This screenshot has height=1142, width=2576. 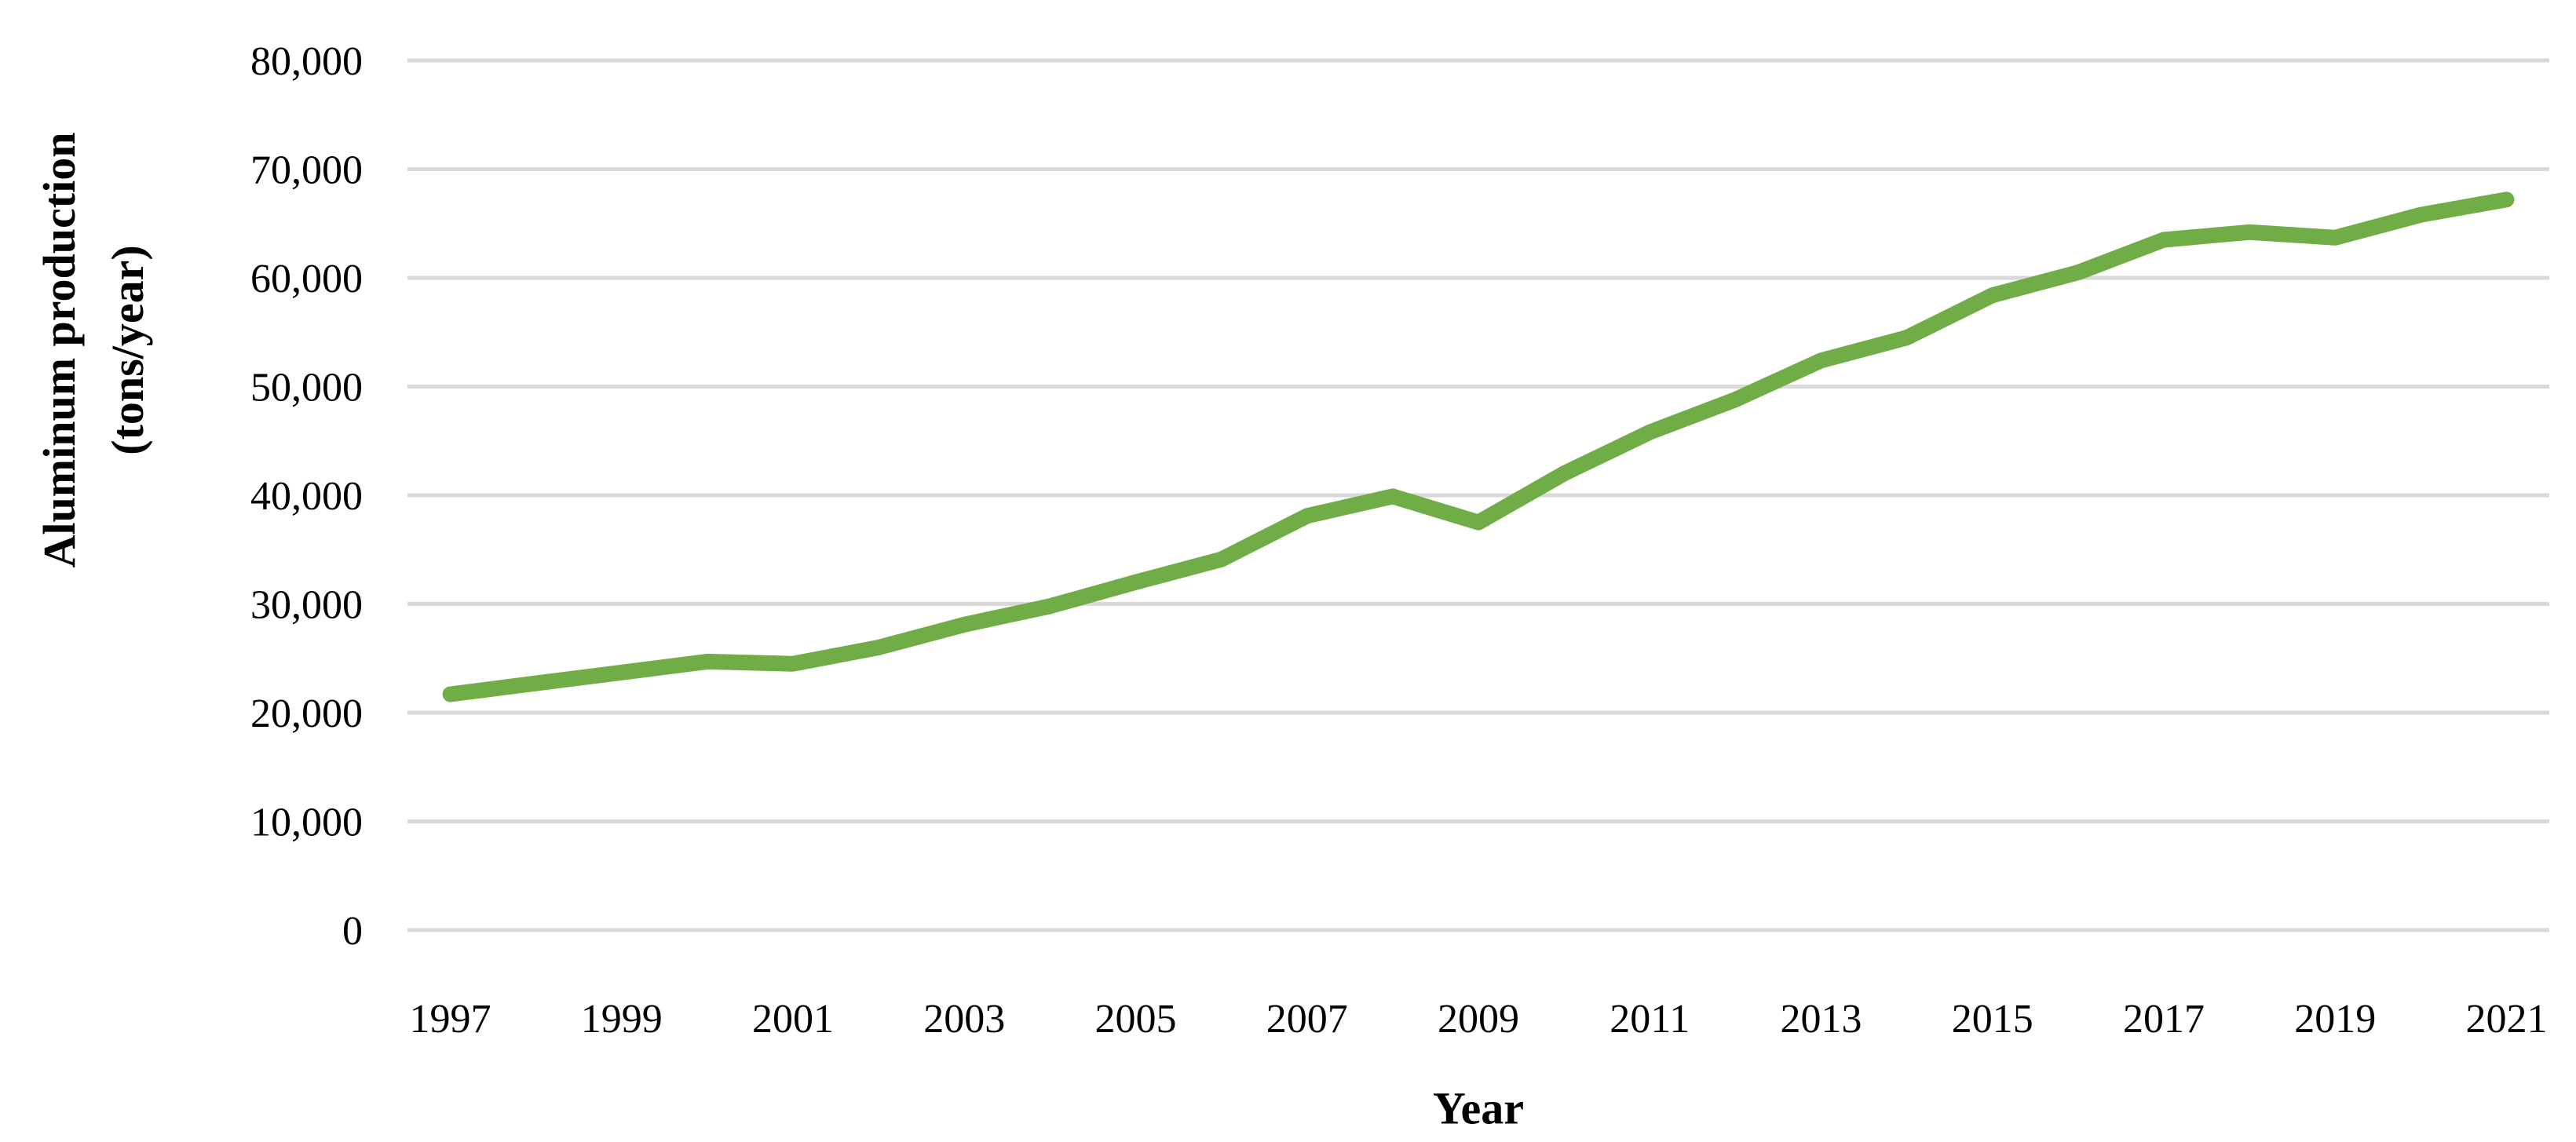 What do you see at coordinates (1993, 1019) in the screenshot?
I see `x-axis-tick-label: 2015` at bounding box center [1993, 1019].